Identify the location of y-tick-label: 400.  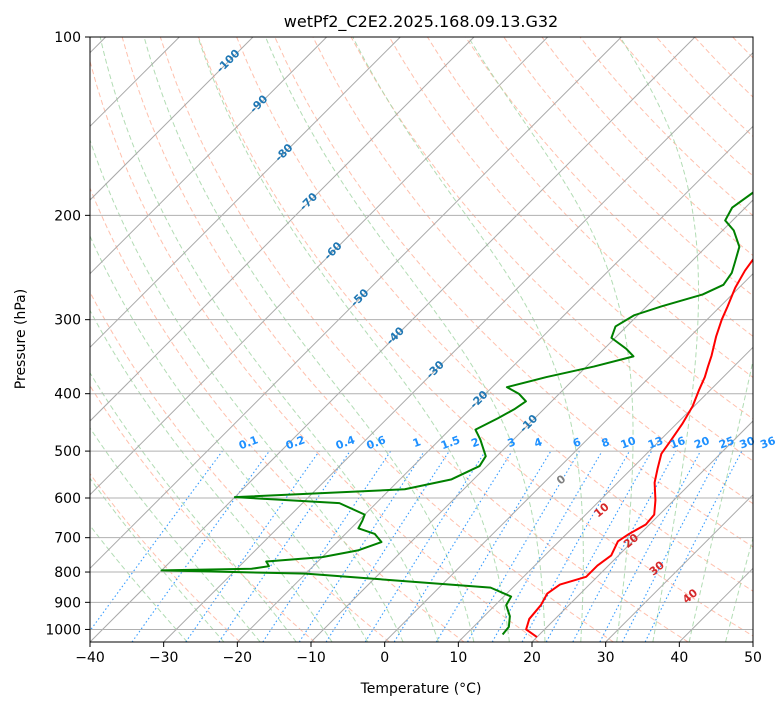
(67, 395).